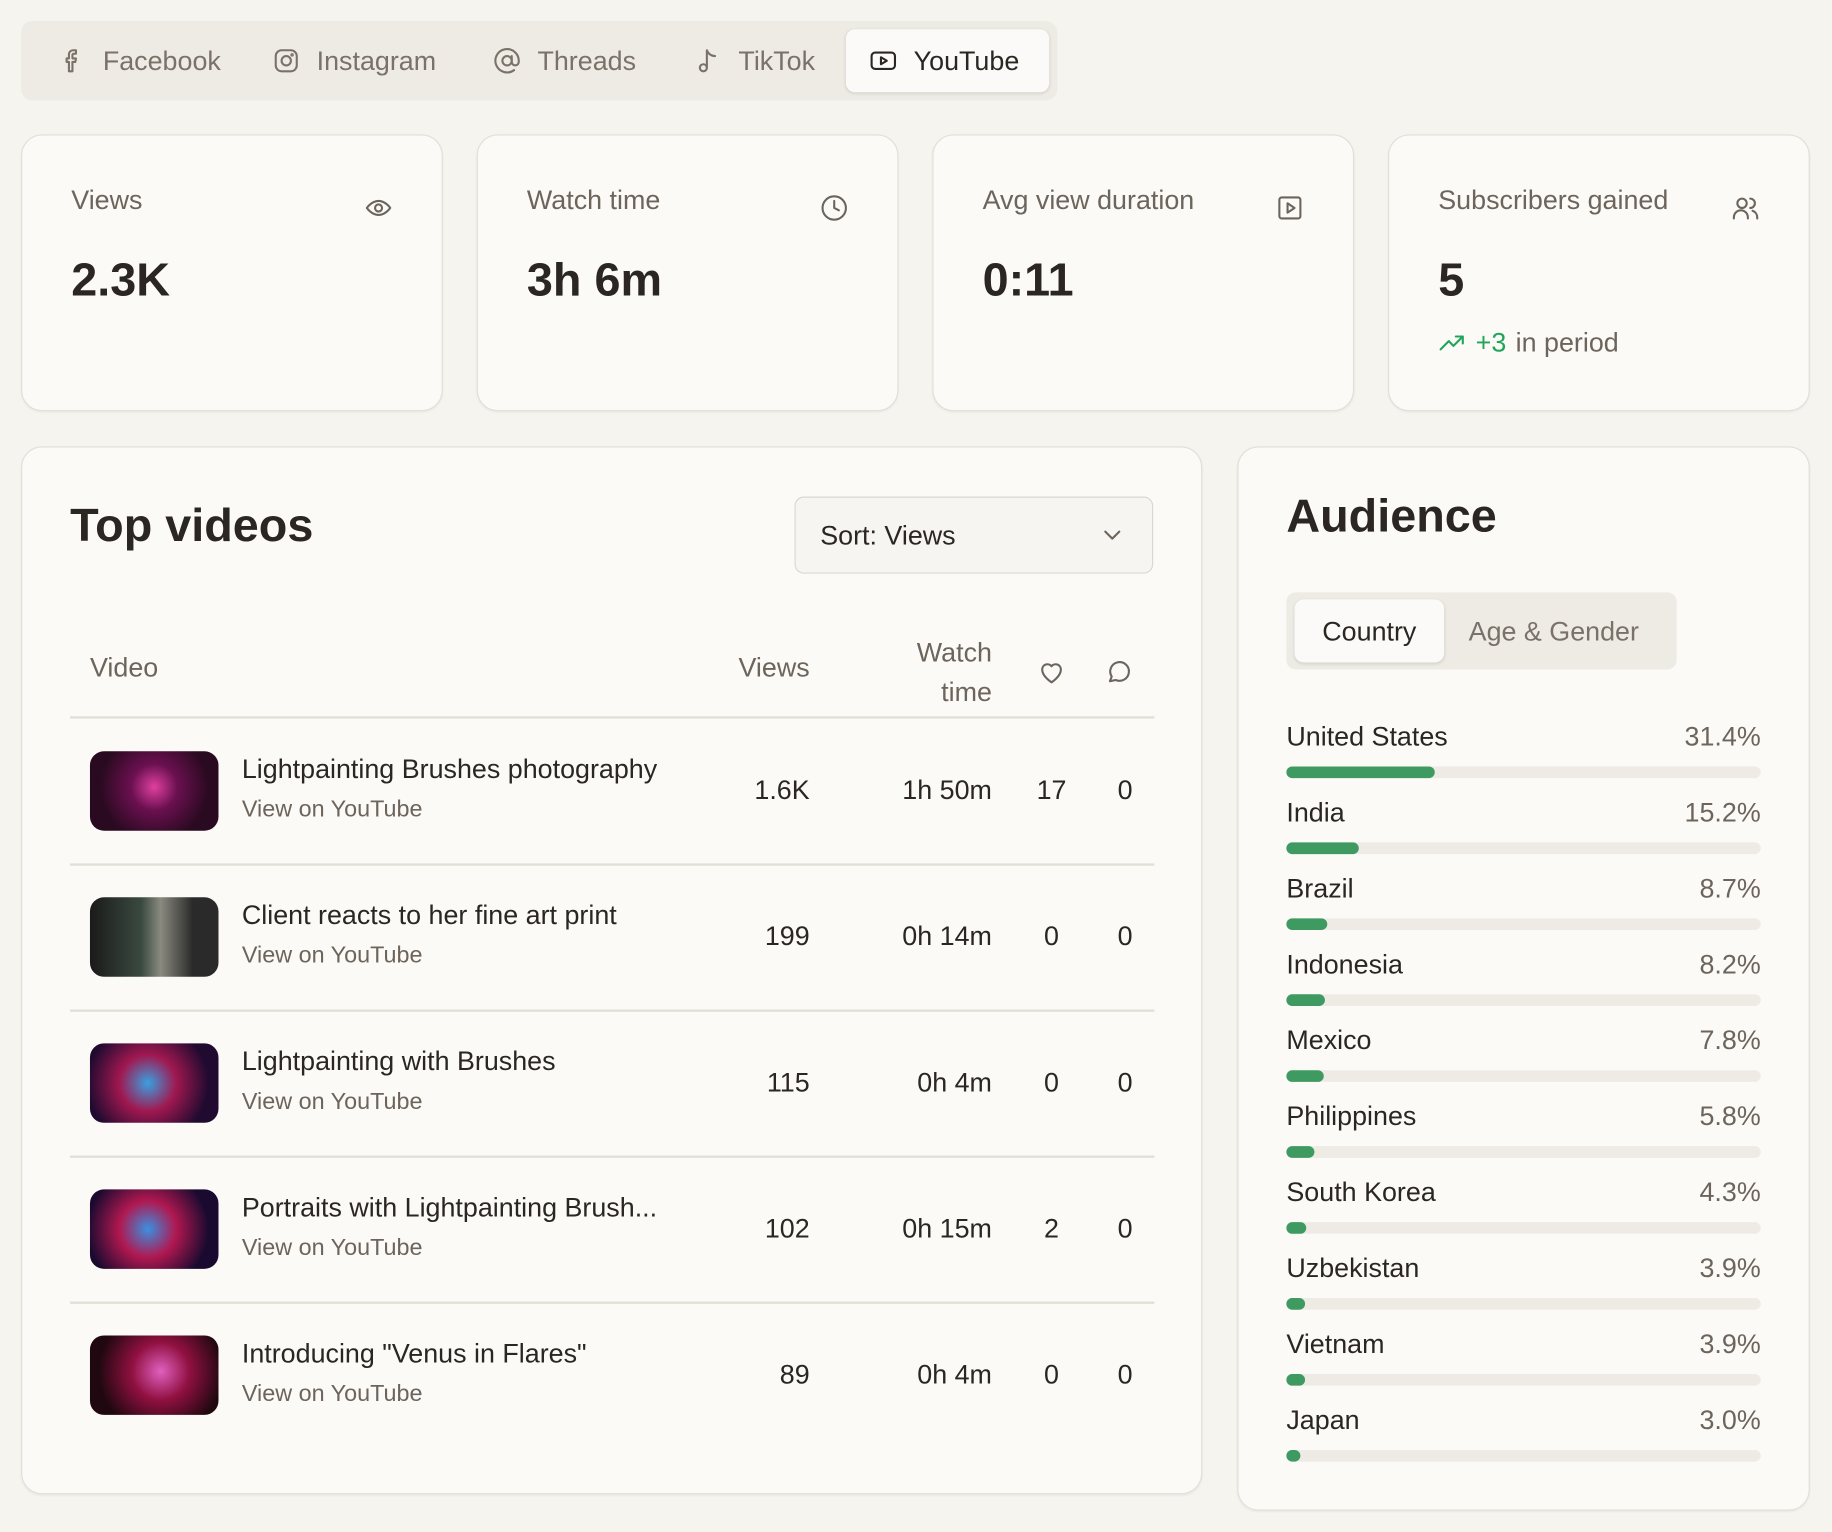 The image size is (1832, 1532). Describe the element at coordinates (1320, 888) in the screenshot. I see `country-name: Brazil` at that location.